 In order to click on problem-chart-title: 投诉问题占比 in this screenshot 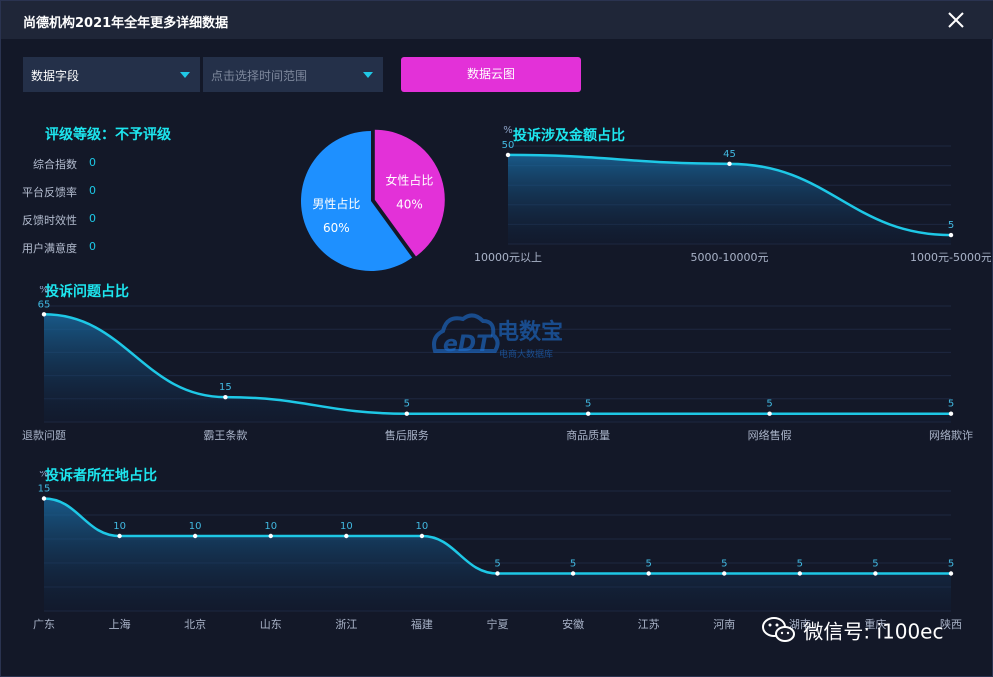, I will do `click(87, 292)`.